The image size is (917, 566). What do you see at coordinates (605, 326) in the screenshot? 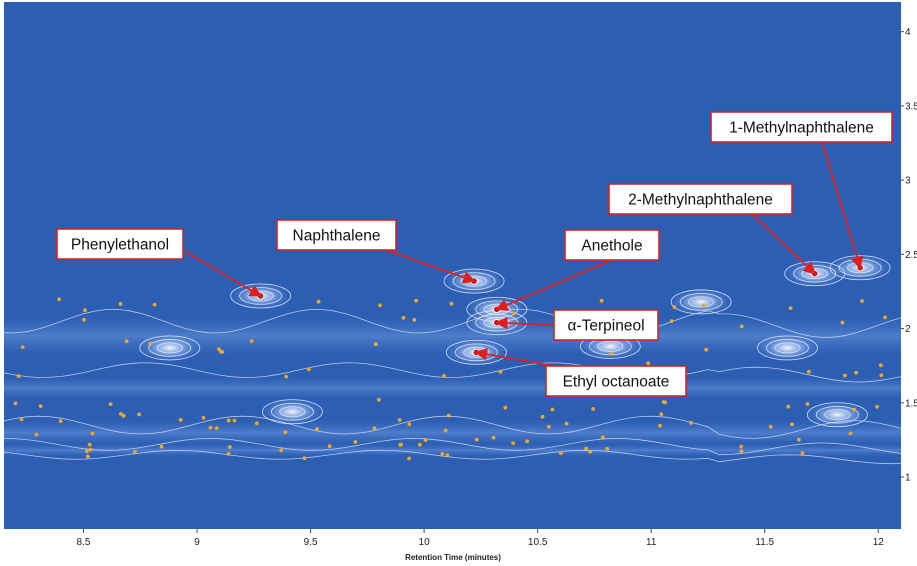
I see `callout-label: α-Terpineol` at bounding box center [605, 326].